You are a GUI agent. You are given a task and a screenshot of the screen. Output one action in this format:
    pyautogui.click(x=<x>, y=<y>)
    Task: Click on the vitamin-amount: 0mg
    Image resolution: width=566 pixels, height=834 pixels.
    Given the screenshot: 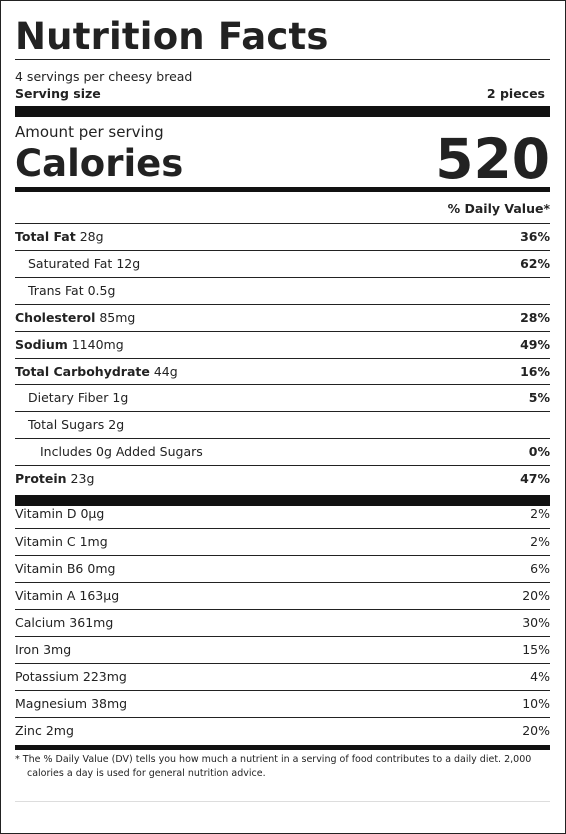 What is the action you would take?
    pyautogui.click(x=101, y=568)
    